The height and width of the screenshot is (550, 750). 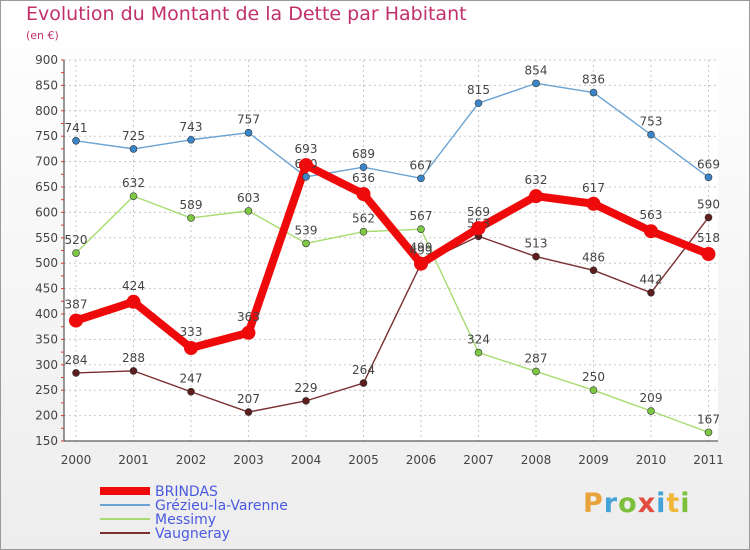 What do you see at coordinates (133, 183) in the screenshot?
I see `data-label-messimy: 632` at bounding box center [133, 183].